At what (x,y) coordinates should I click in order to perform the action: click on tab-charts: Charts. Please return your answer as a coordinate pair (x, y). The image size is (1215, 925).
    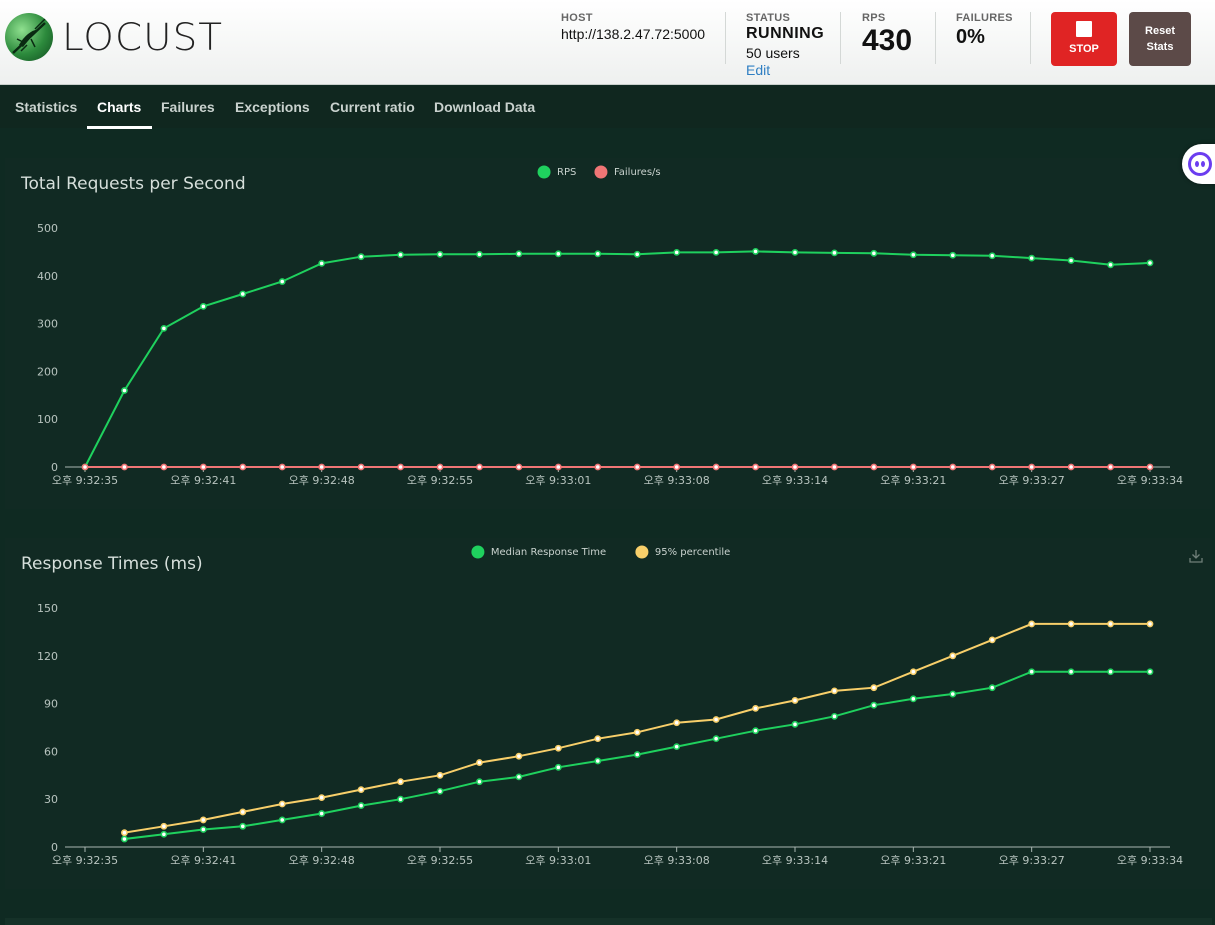
    Looking at the image, I should click on (119, 107).